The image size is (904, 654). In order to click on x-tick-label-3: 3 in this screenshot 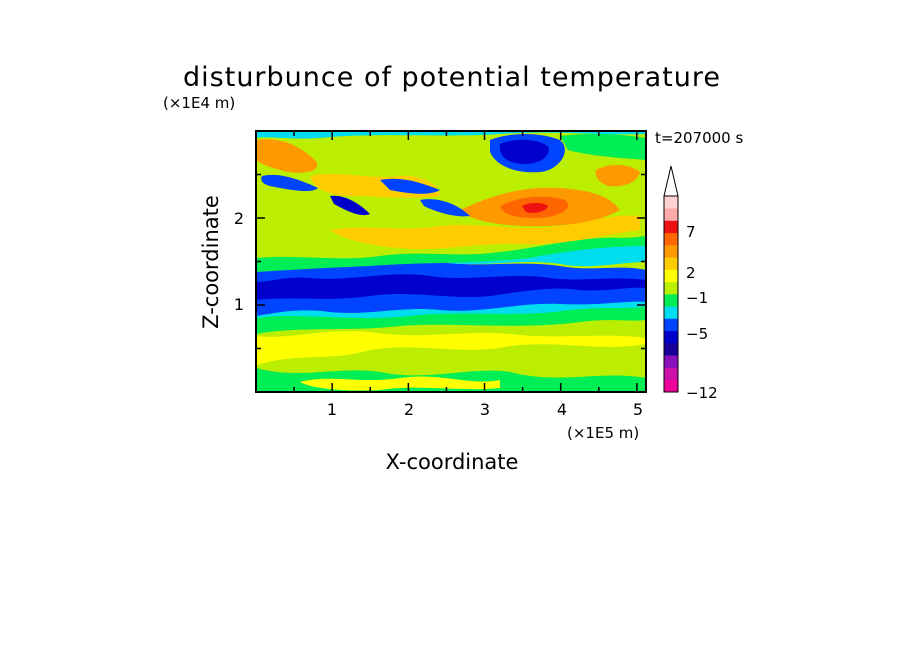, I will do `click(485, 409)`.